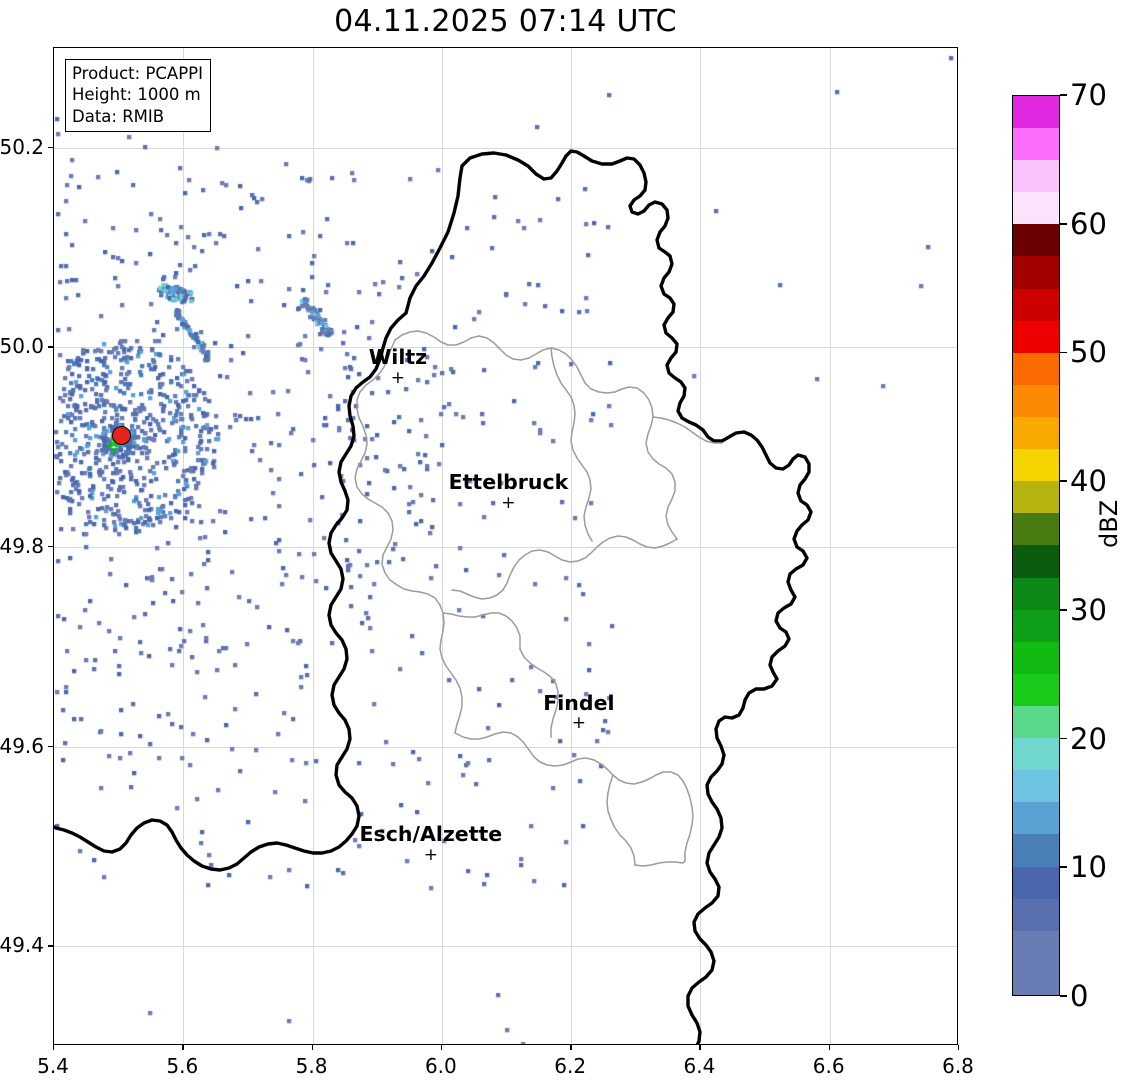 The image size is (1145, 1084). I want to click on city-name-text: Esch/Alzette, so click(431, 834).